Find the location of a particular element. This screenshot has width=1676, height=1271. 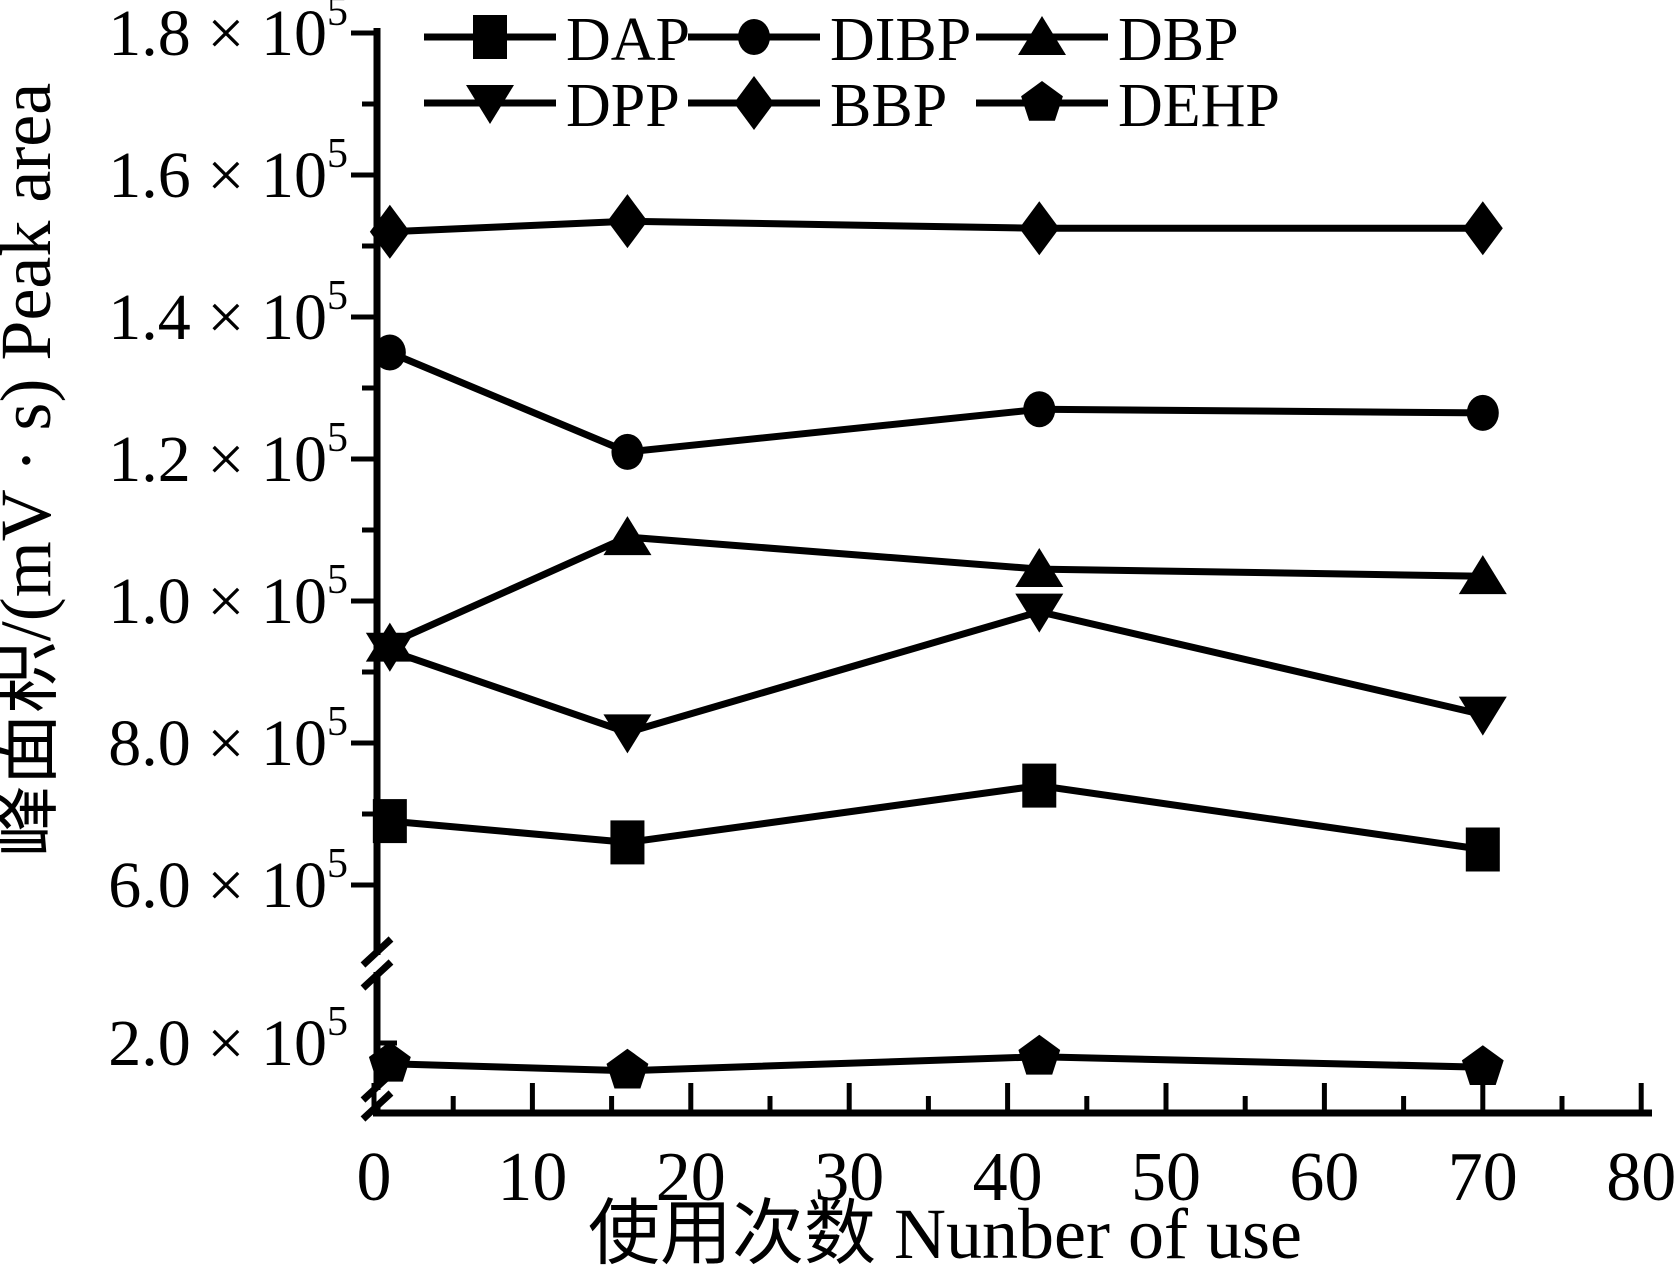

series-line-DAP is located at coordinates (936, 817).